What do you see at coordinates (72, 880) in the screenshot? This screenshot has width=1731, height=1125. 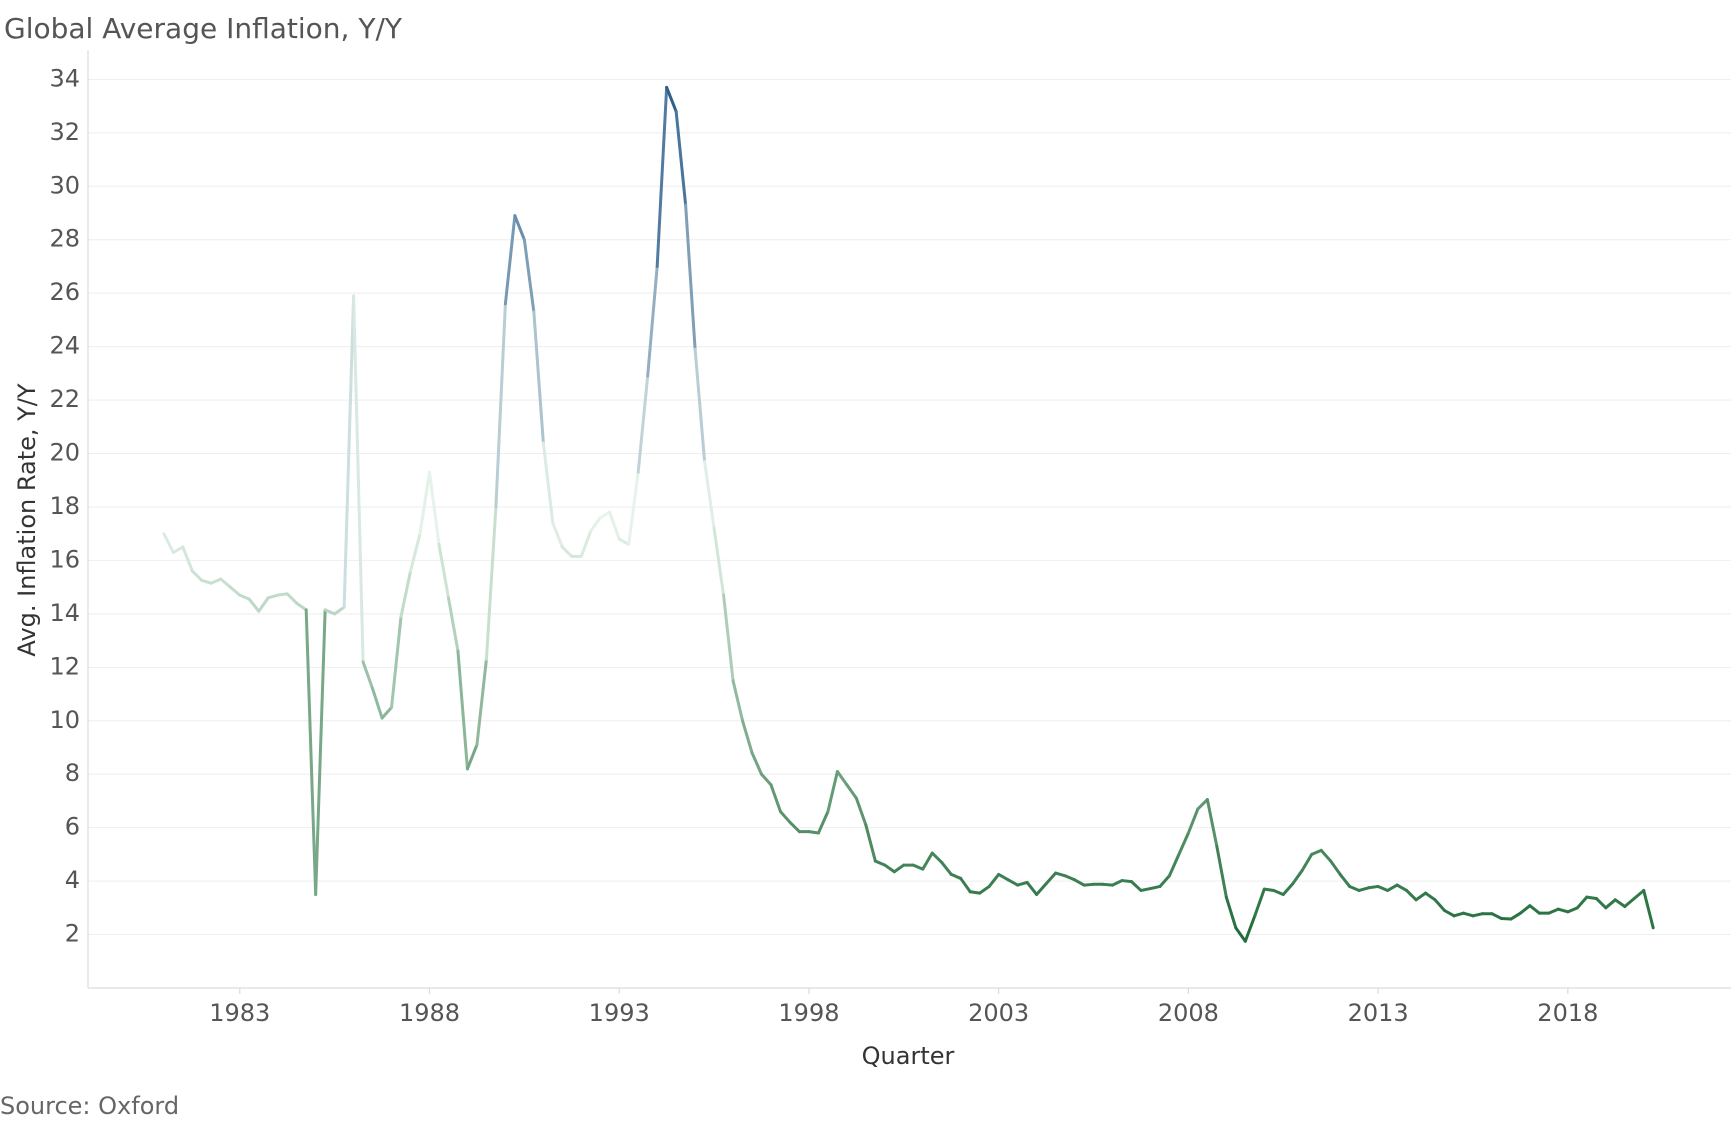 I see `y-tick-label: 4` at bounding box center [72, 880].